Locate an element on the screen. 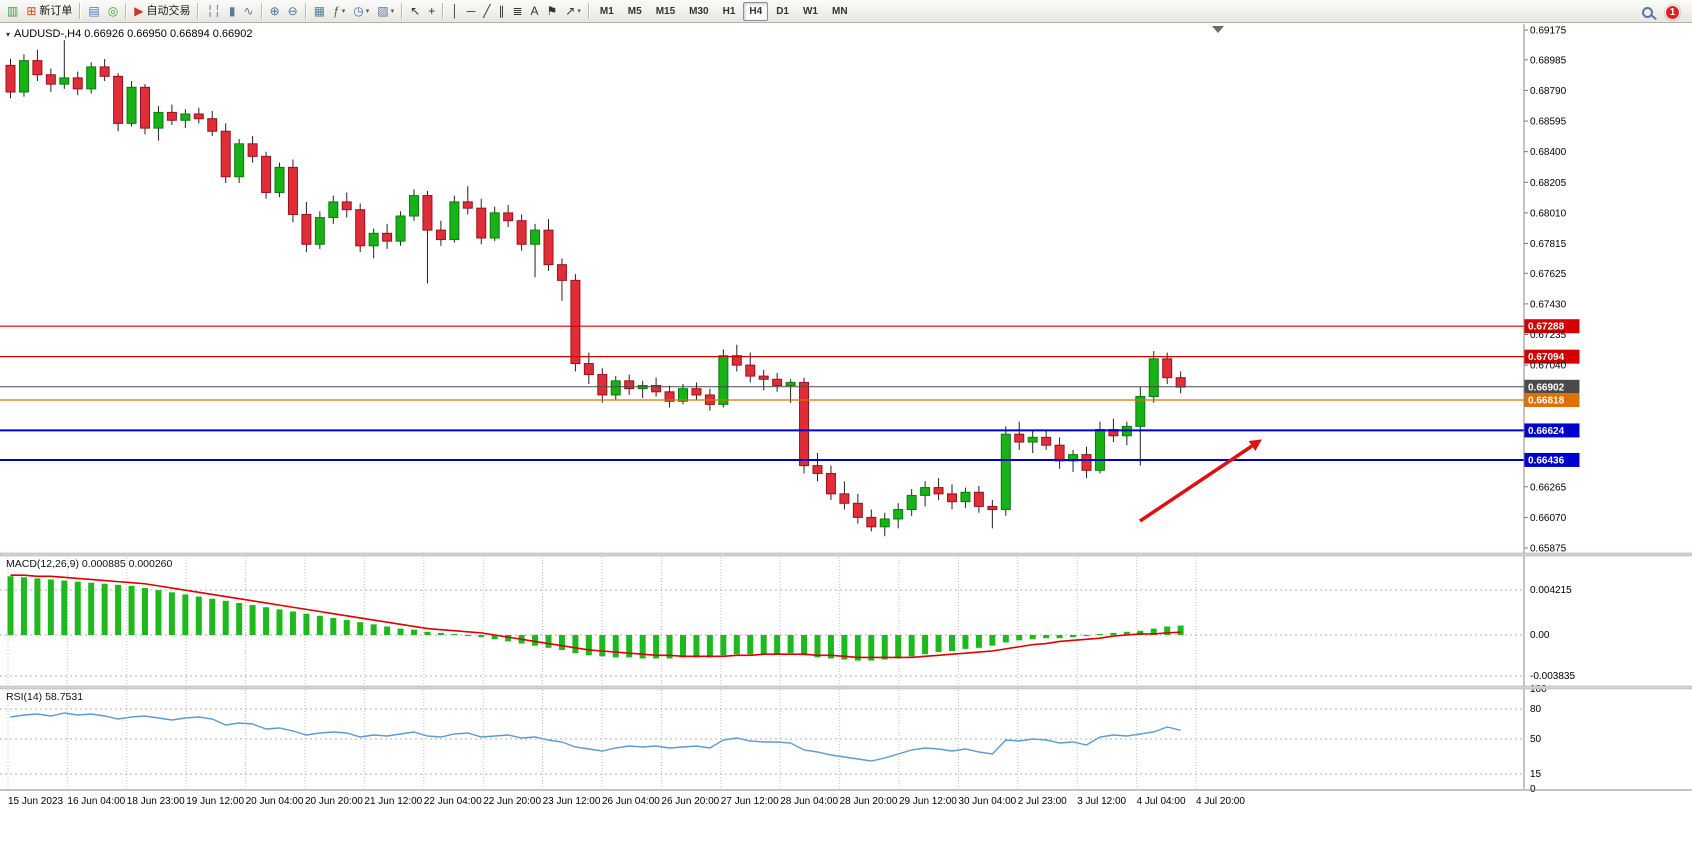 The height and width of the screenshot is (848, 1692). bar-chart-type-button: ╎╎ is located at coordinates (213, 11).